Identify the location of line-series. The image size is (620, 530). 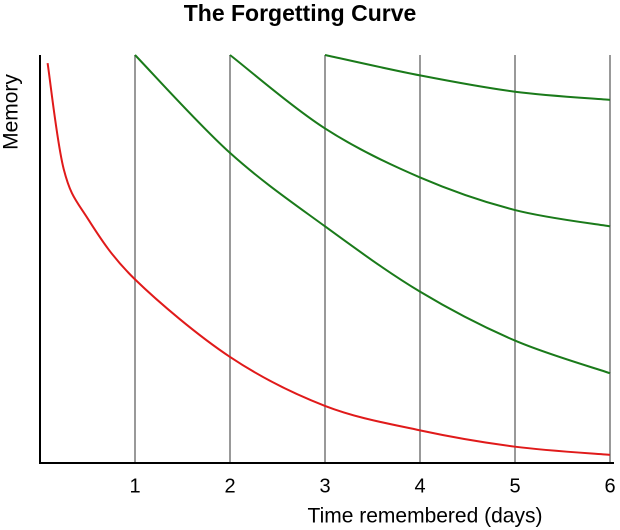
(467, 77).